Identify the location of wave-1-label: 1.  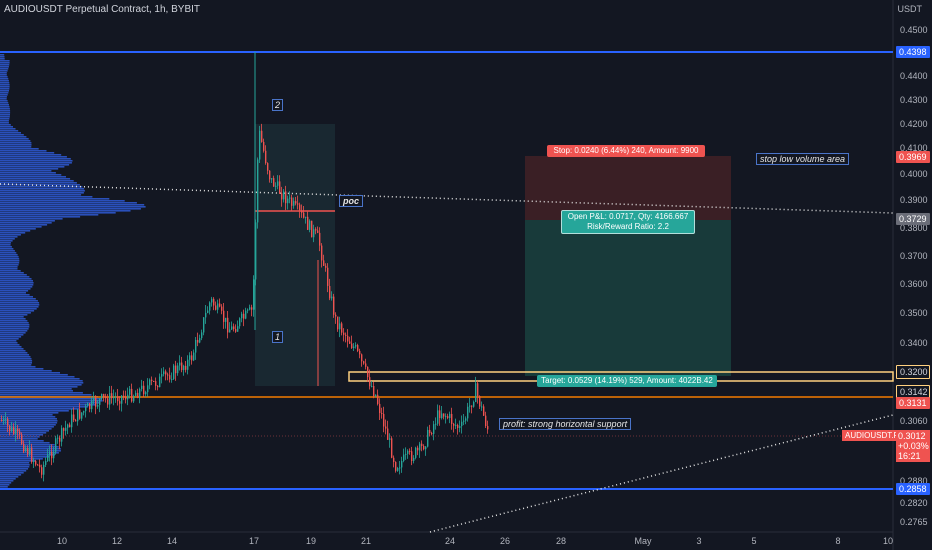
(278, 337).